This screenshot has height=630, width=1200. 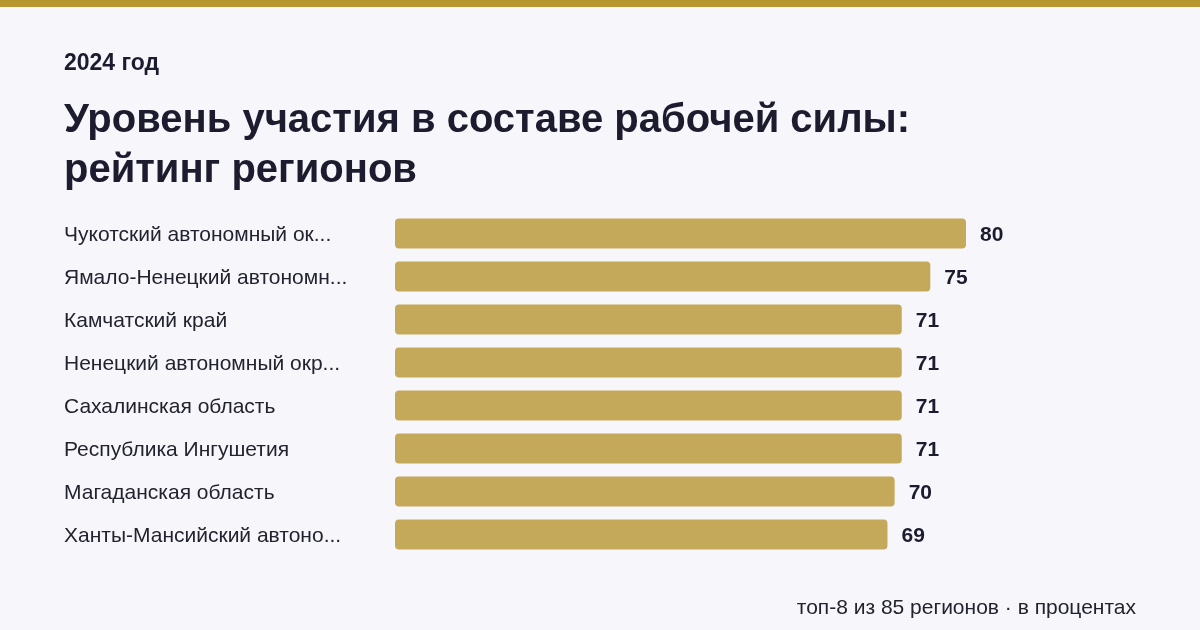 I want to click on y-tick-label: Камчатский край, so click(x=146, y=319).